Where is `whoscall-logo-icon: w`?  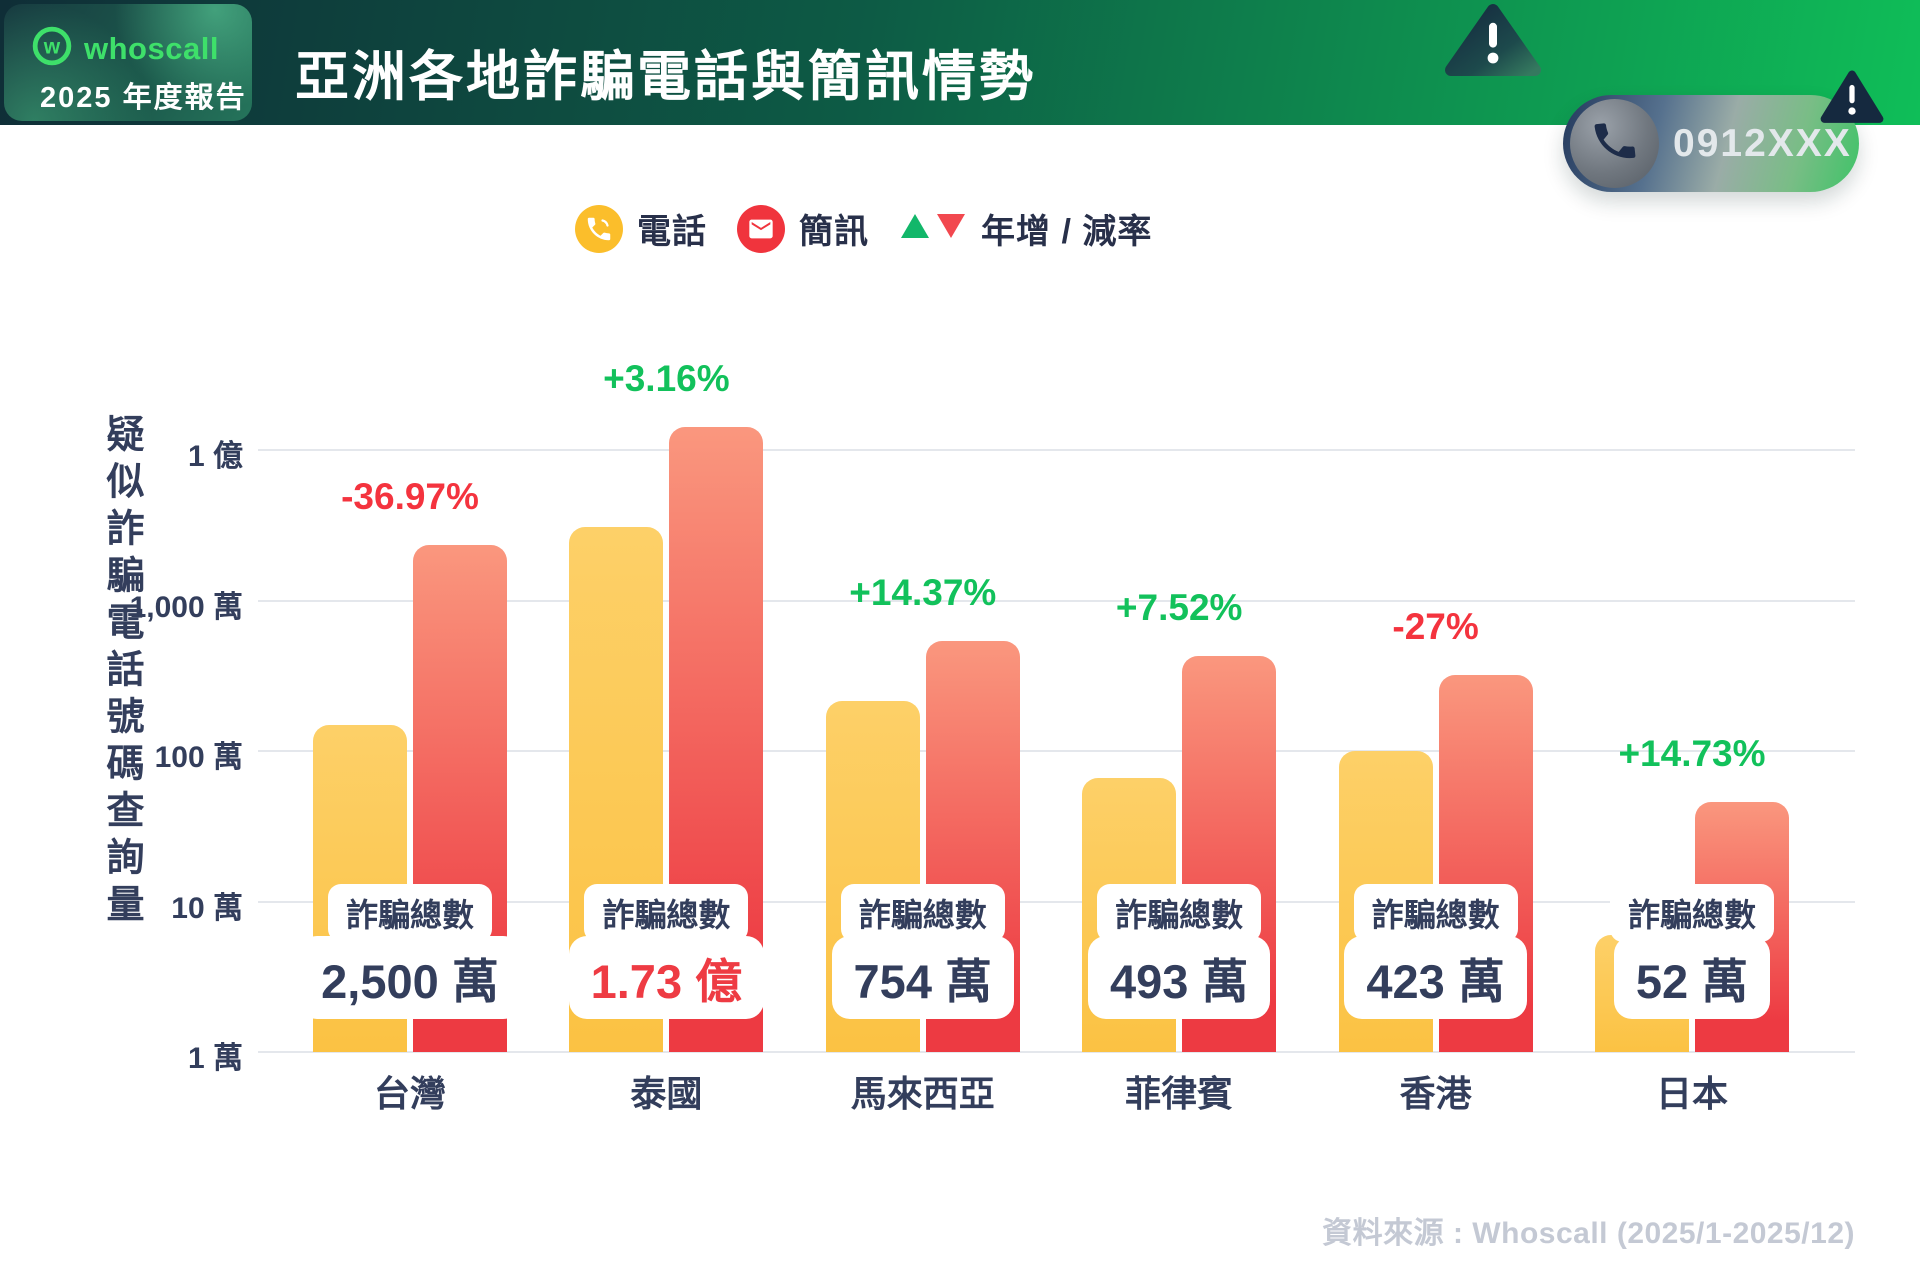 whoscall-logo-icon: w is located at coordinates (52, 48).